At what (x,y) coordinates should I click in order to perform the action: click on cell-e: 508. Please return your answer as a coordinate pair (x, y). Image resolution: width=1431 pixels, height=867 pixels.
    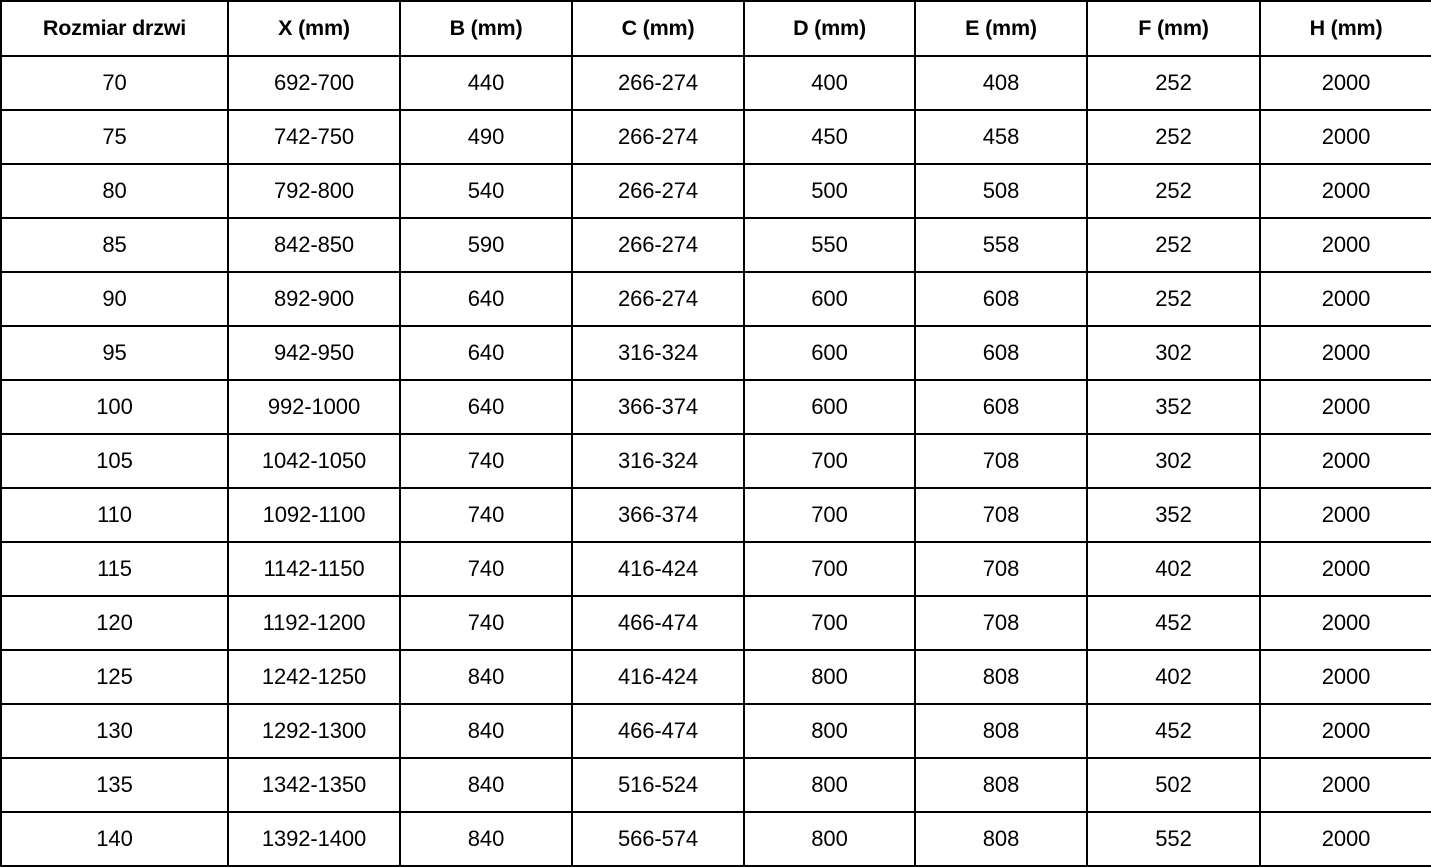
    Looking at the image, I should click on (1001, 191).